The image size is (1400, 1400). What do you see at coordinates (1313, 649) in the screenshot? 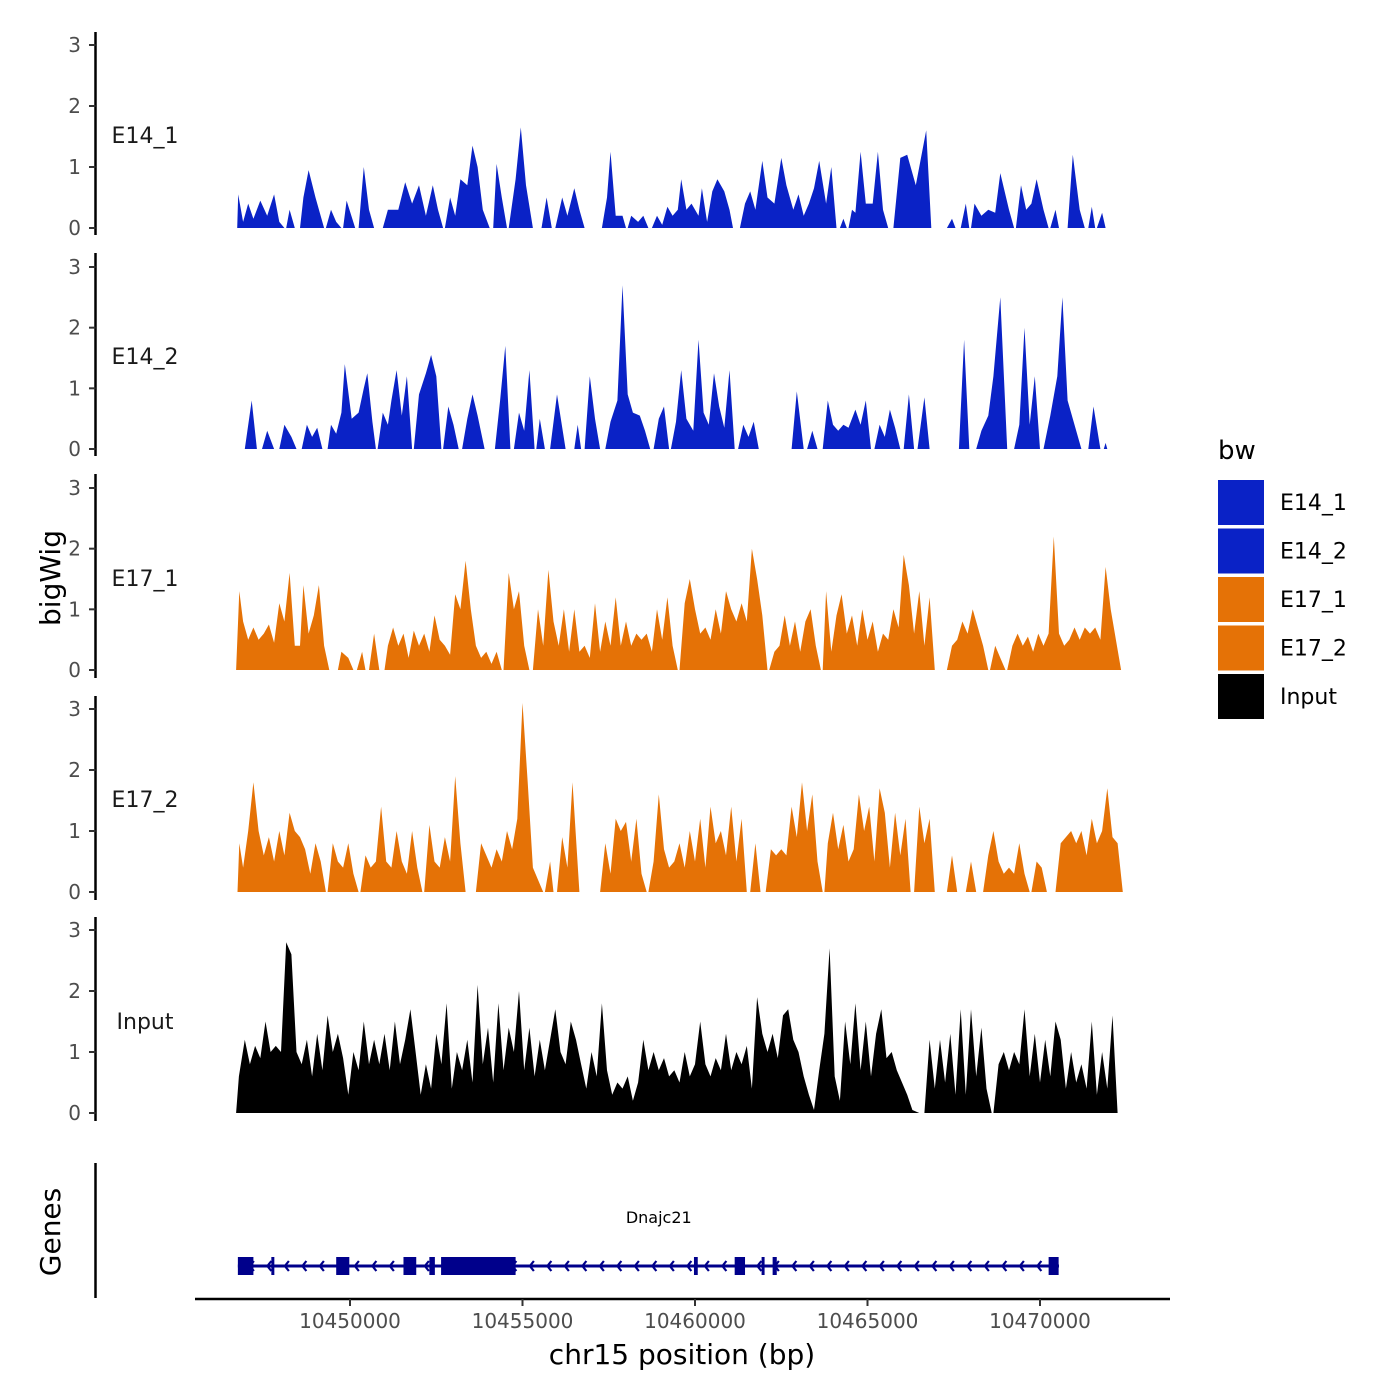
I see `legend-label-E17_2: E17_2` at bounding box center [1313, 649].